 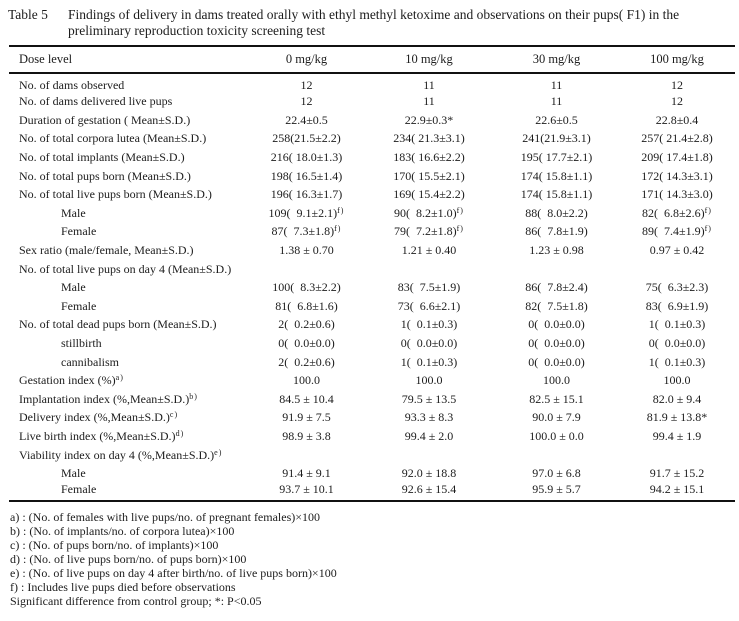 What do you see at coordinates (556, 157) in the screenshot?
I see `cell-value: 195( 17.7±2.1)` at bounding box center [556, 157].